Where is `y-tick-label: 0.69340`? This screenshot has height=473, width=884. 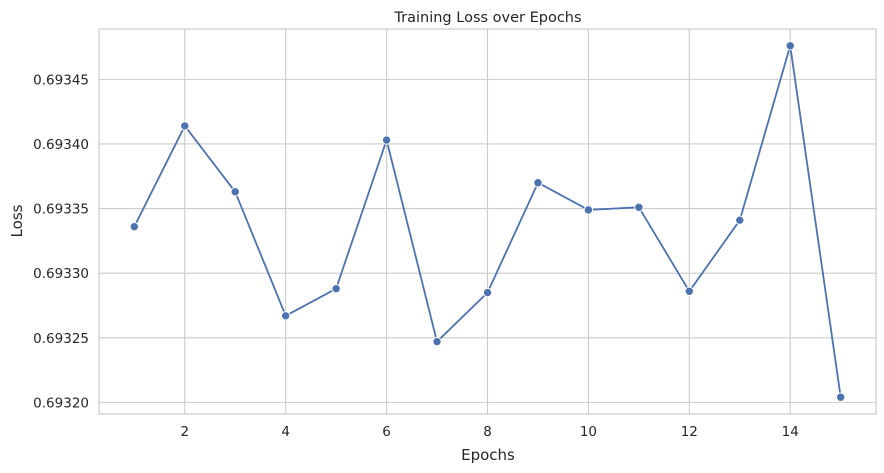
y-tick-label: 0.69340 is located at coordinates (61, 145).